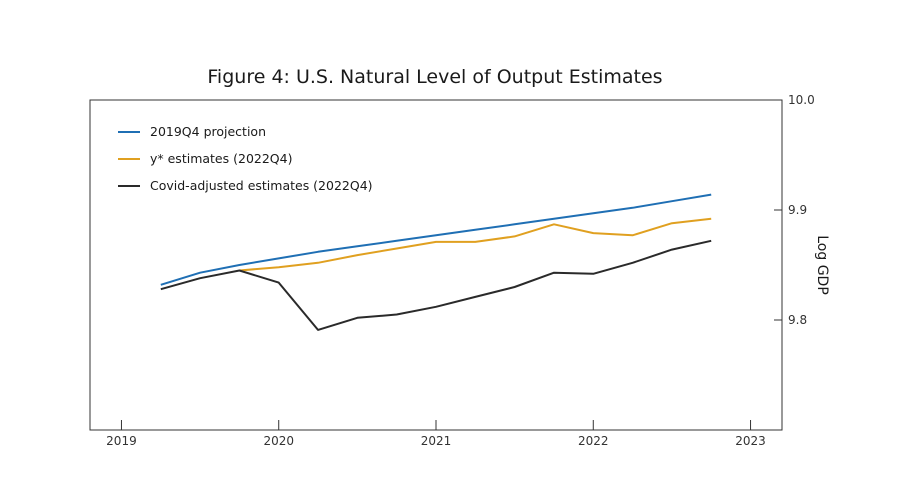 This screenshot has width=900, height=504. I want to click on legend-label: 2019Q4 projection, so click(208, 131).